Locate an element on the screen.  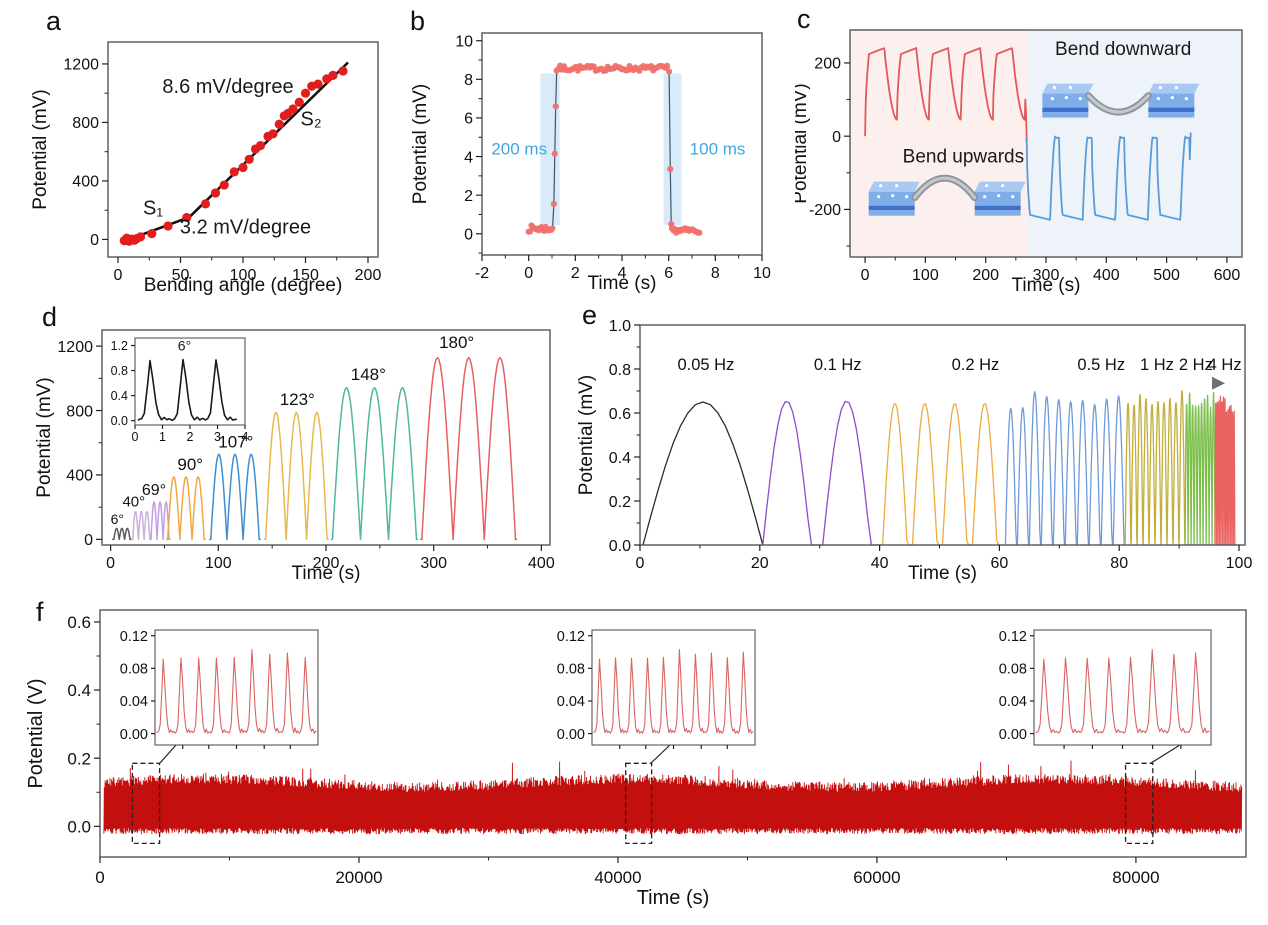
annotation: S₂ is located at coordinates (311, 119).